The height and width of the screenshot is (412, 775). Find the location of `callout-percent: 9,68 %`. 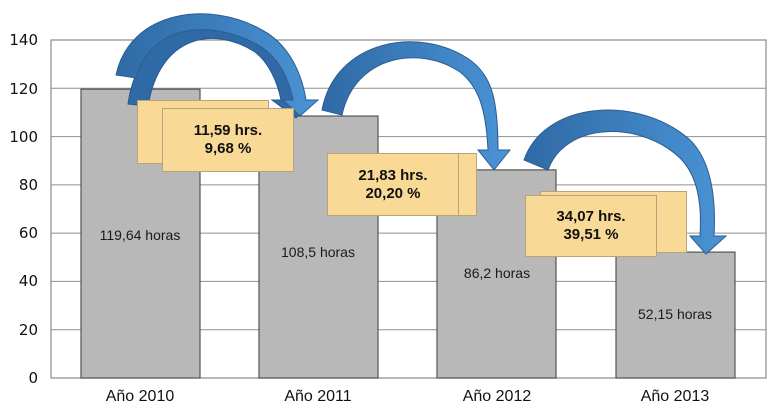

callout-percent: 9,68 % is located at coordinates (228, 148).